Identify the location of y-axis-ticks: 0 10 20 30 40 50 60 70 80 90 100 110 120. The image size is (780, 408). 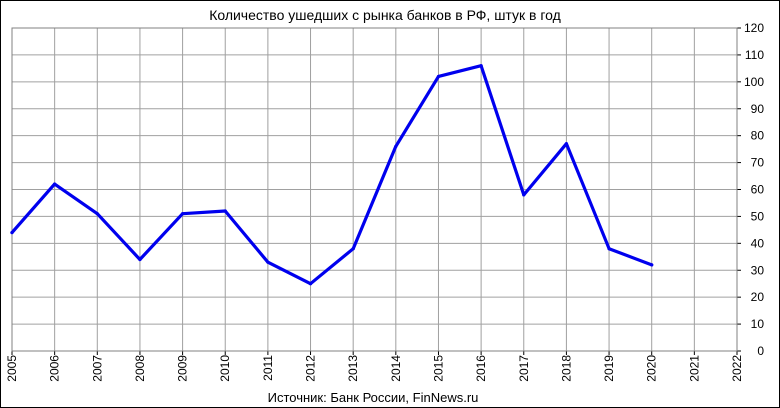
(754, 189).